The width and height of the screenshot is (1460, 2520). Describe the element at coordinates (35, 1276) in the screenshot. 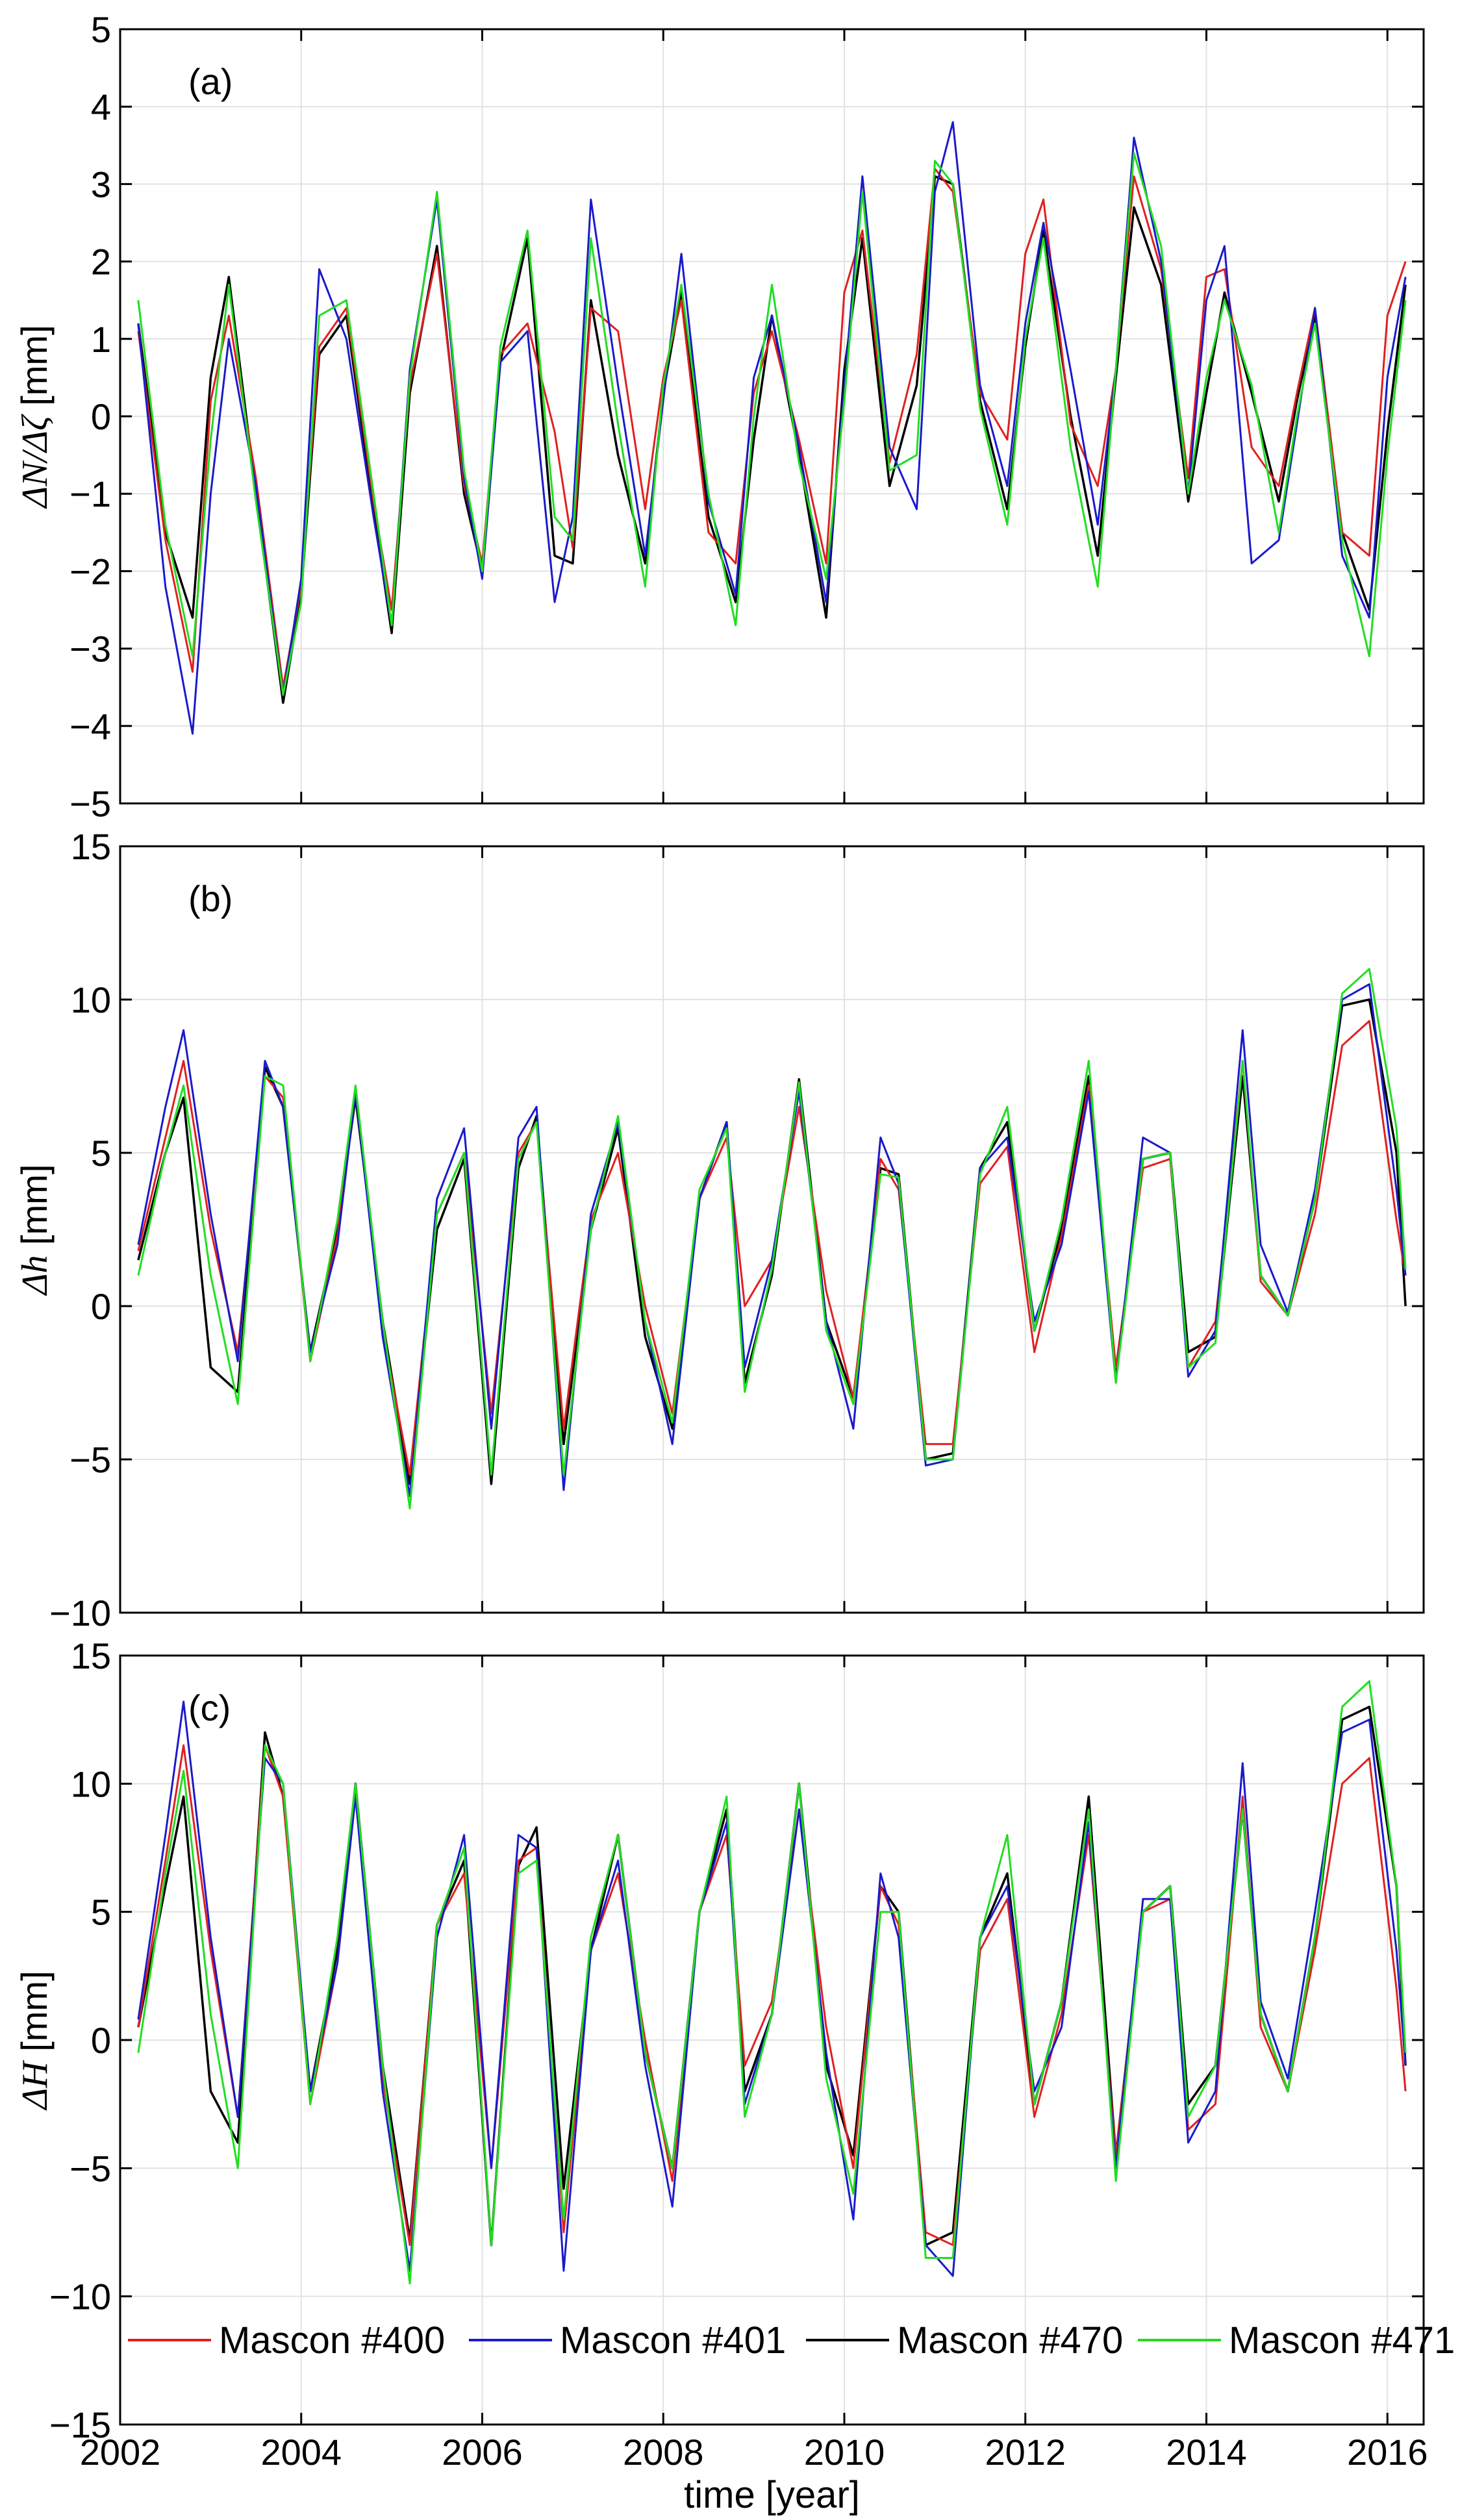

I see `y-axis-label-quantity: Δh` at that location.